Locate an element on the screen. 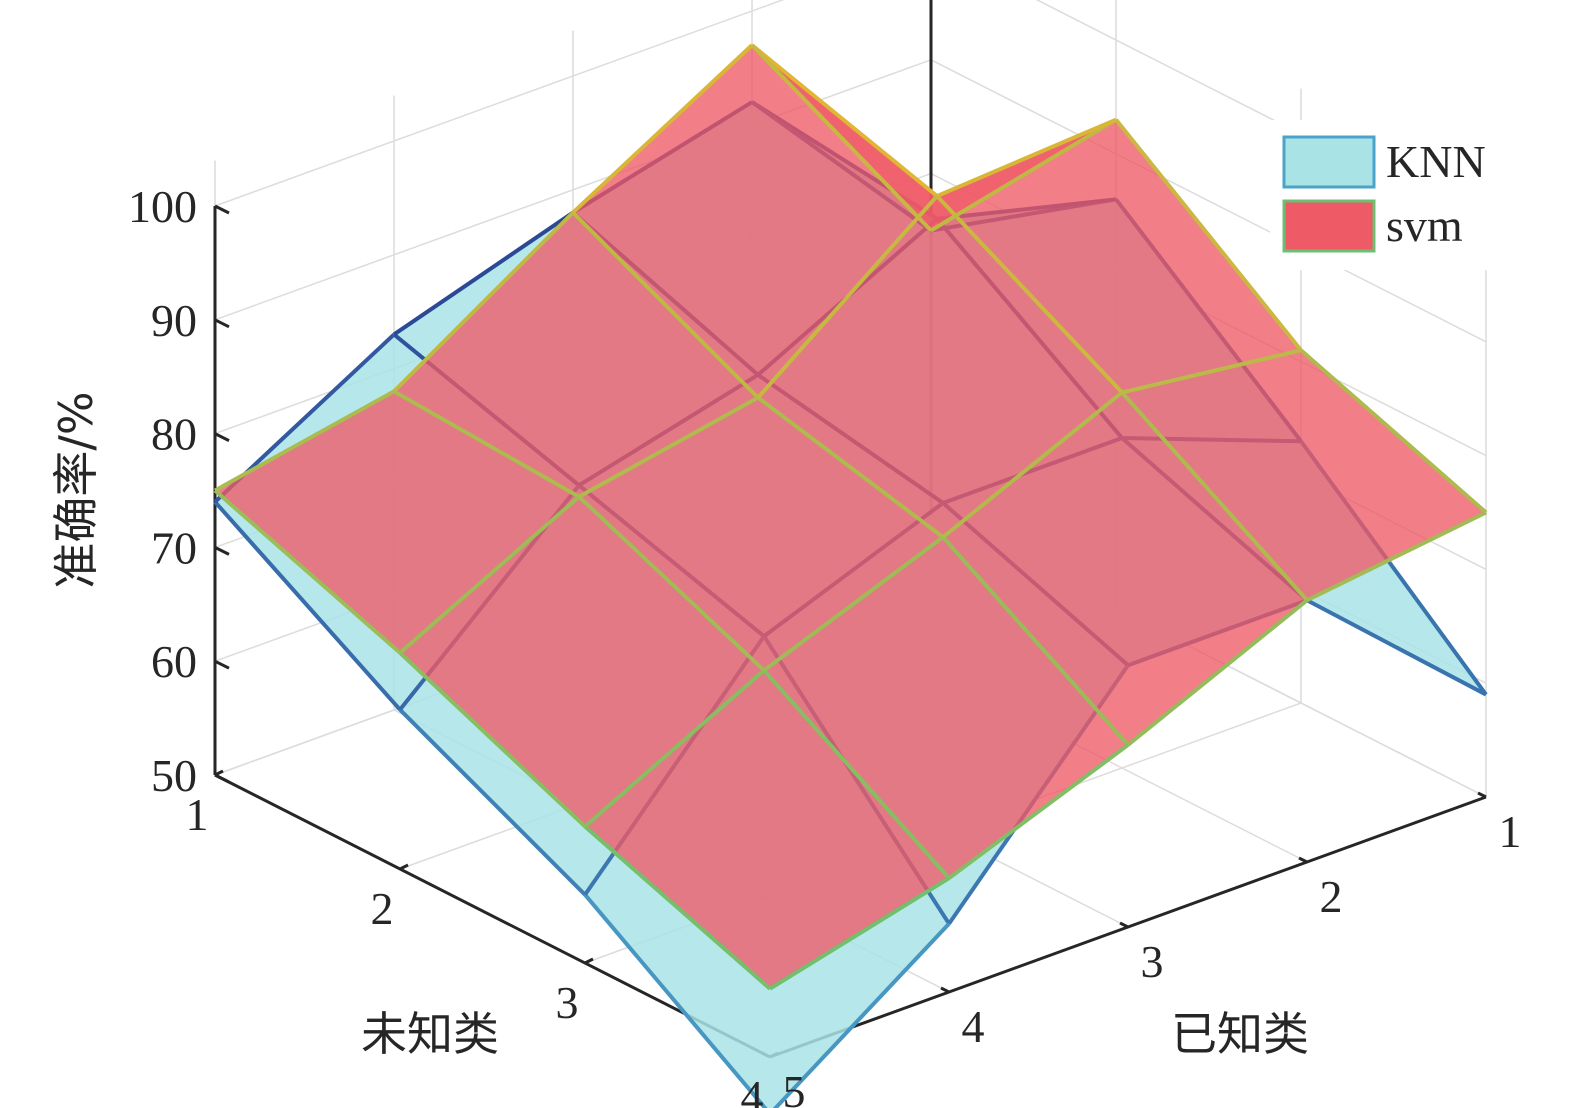 The width and height of the screenshot is (1575, 1108). legend-label-svm: svm is located at coordinates (1424, 225).